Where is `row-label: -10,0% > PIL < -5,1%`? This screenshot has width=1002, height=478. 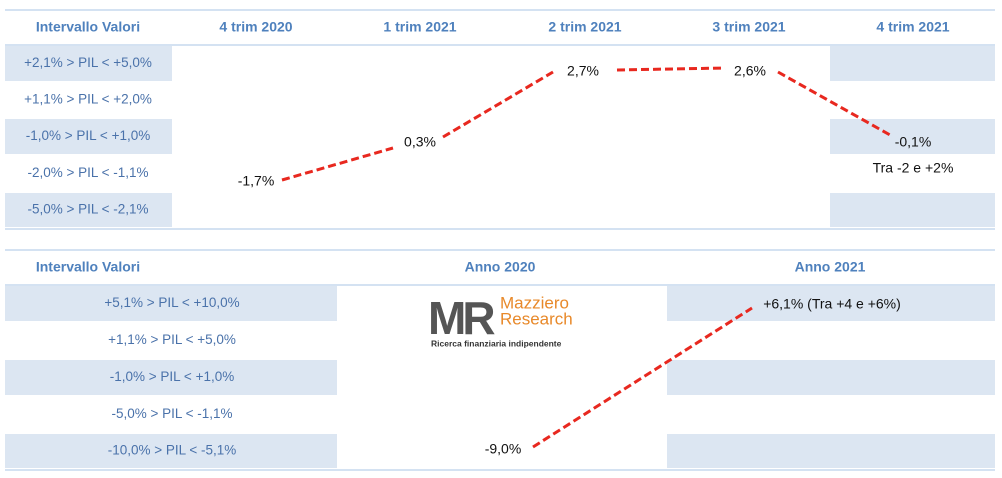 row-label: -10,0% > PIL < -5,1% is located at coordinates (172, 450).